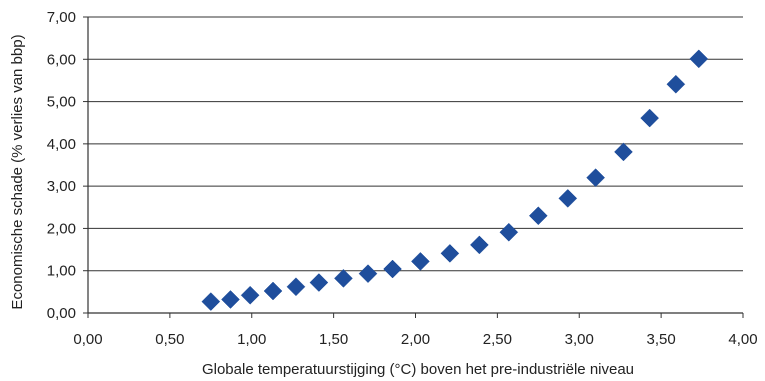 The image size is (765, 381). Describe the element at coordinates (61, 17) in the screenshot. I see `y-tick-label: 7,00` at that location.